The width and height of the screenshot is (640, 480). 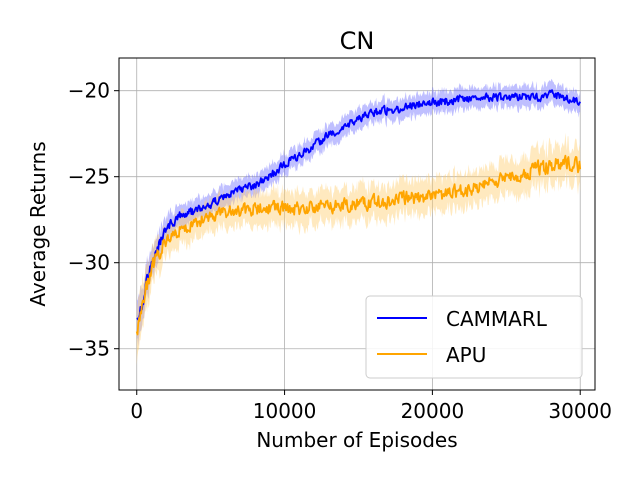 I want to click on y-tick-label: −20, so click(x=89, y=91).